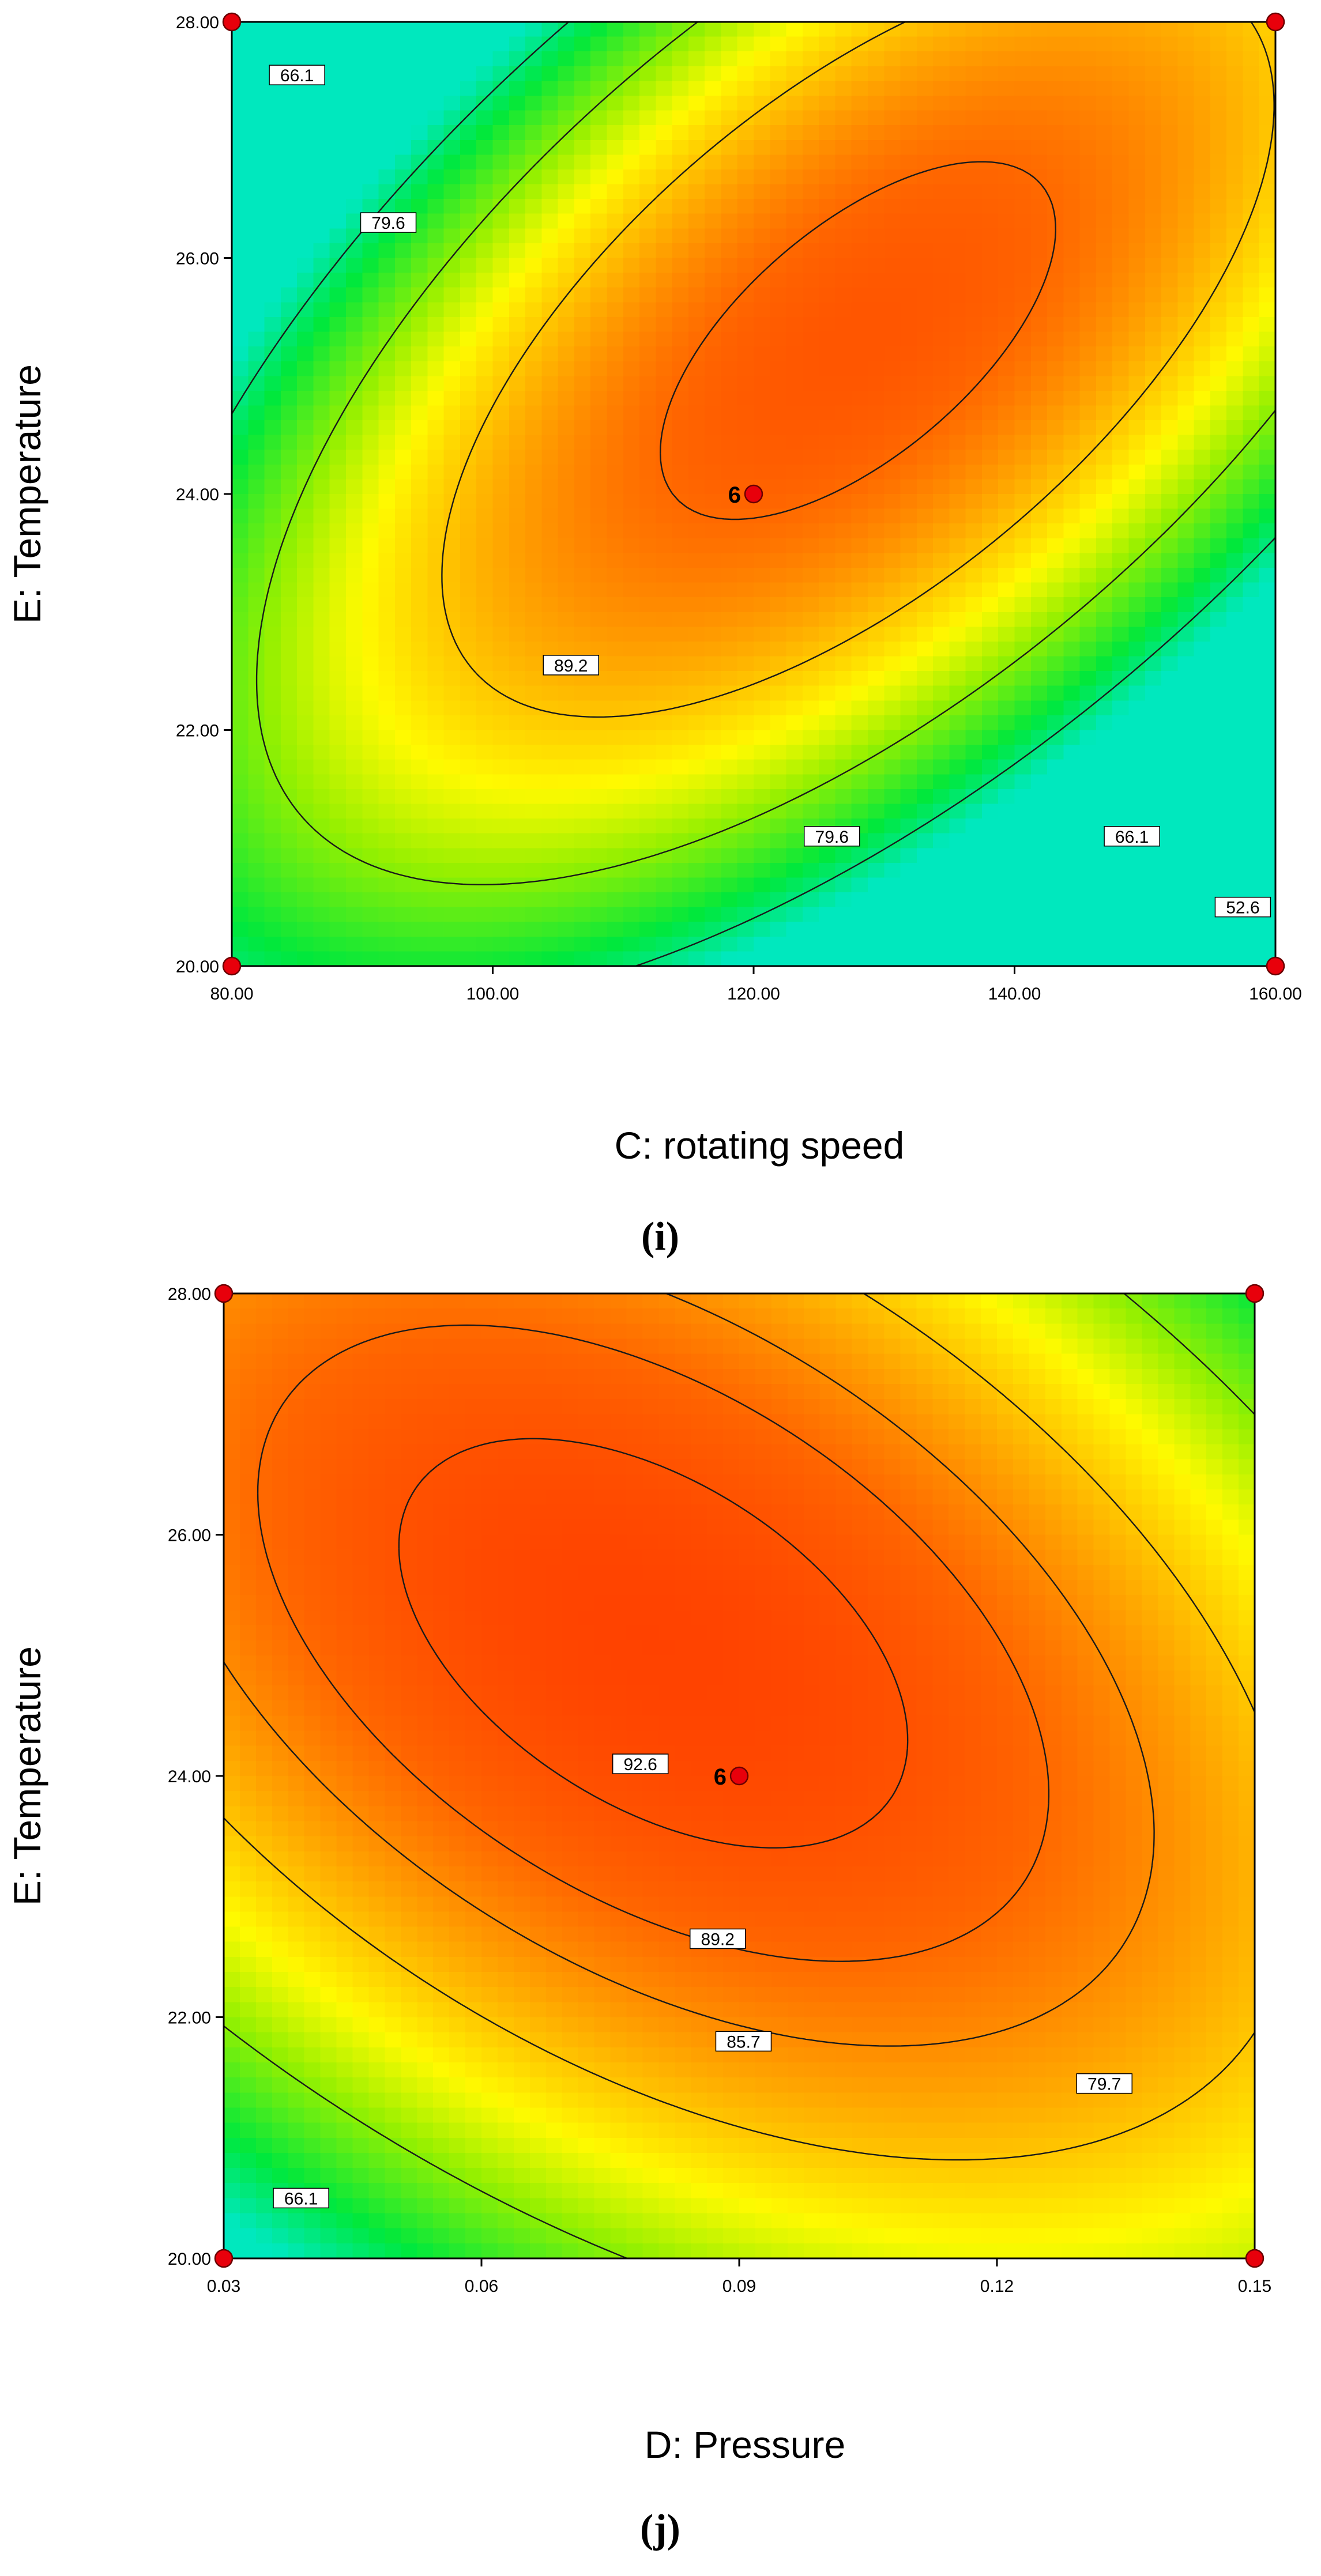  I want to click on x-tick-label: 0.15, so click(1254, 2286).